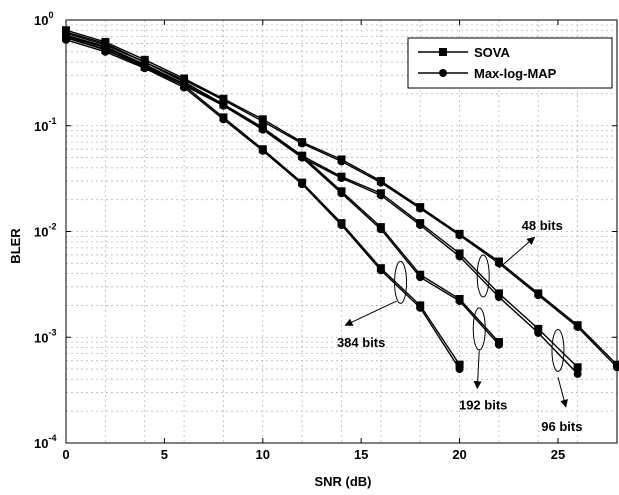  I want to click on y-tick-label: 10⁻⁴, so click(45, 442).